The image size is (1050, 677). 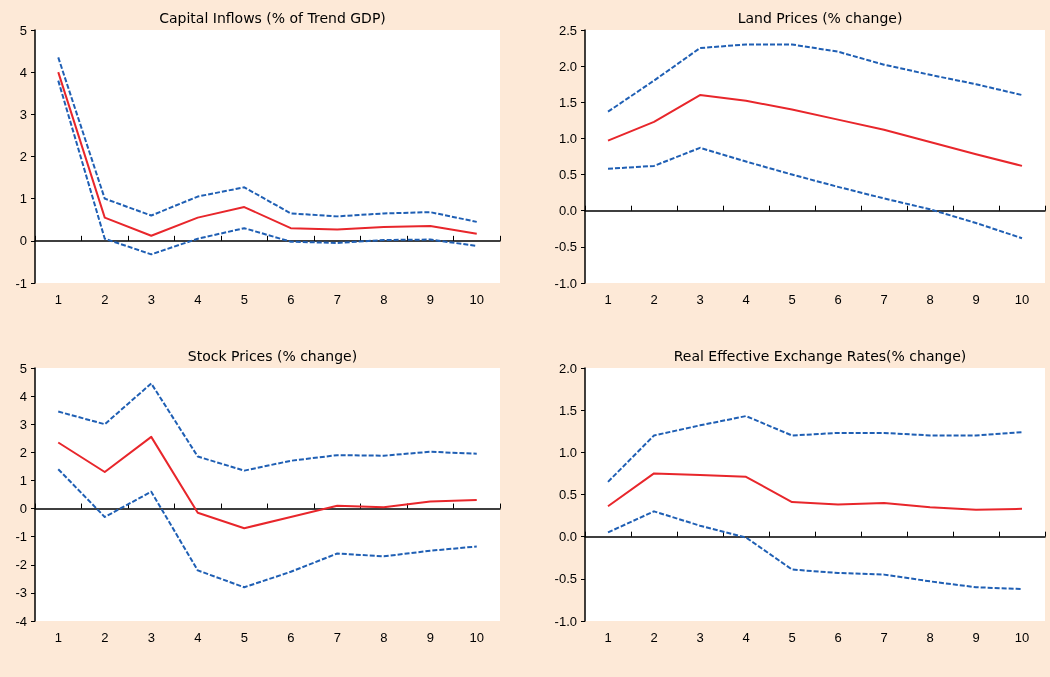 What do you see at coordinates (21, 593) in the screenshot?
I see `y-tick-label: -3` at bounding box center [21, 593].